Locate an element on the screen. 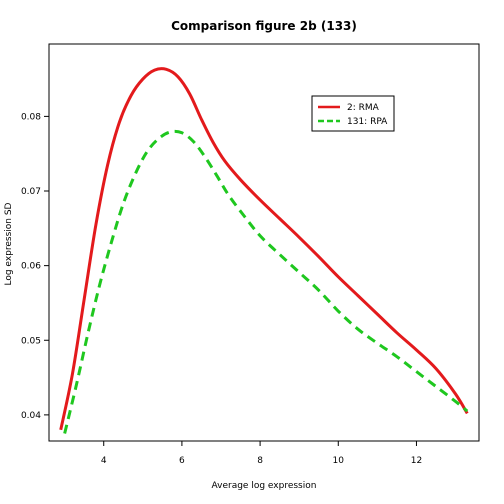 This screenshot has width=504, height=504. x-axis: 4 6 8 10 12 is located at coordinates (261, 453).